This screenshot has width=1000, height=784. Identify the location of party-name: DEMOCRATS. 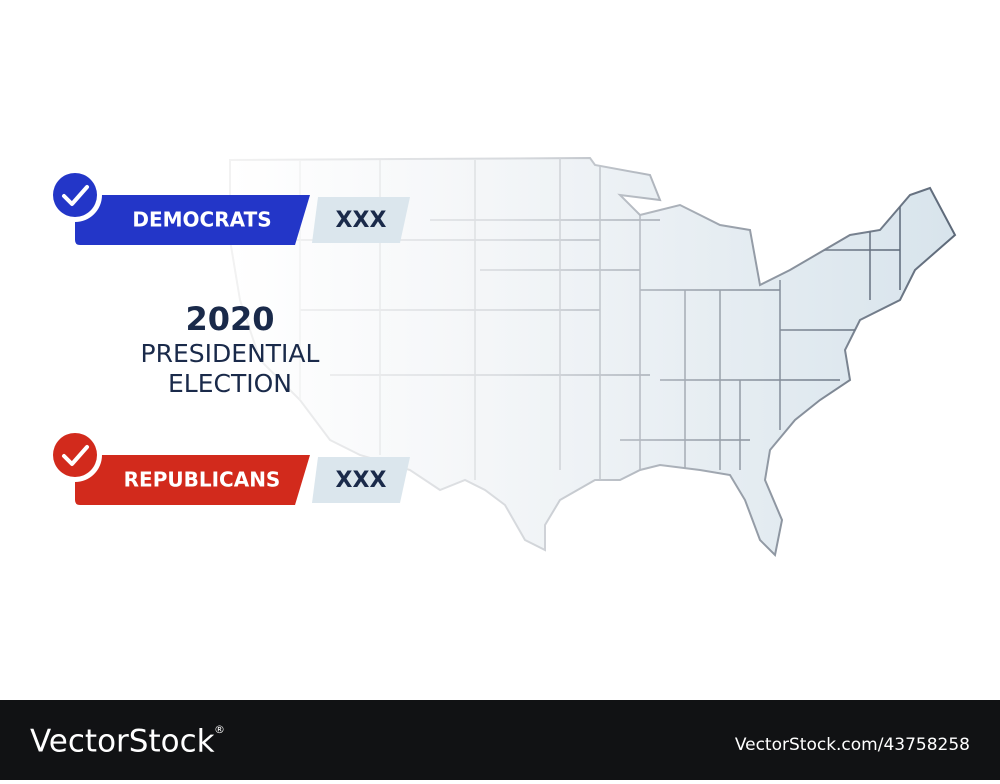
(201, 220).